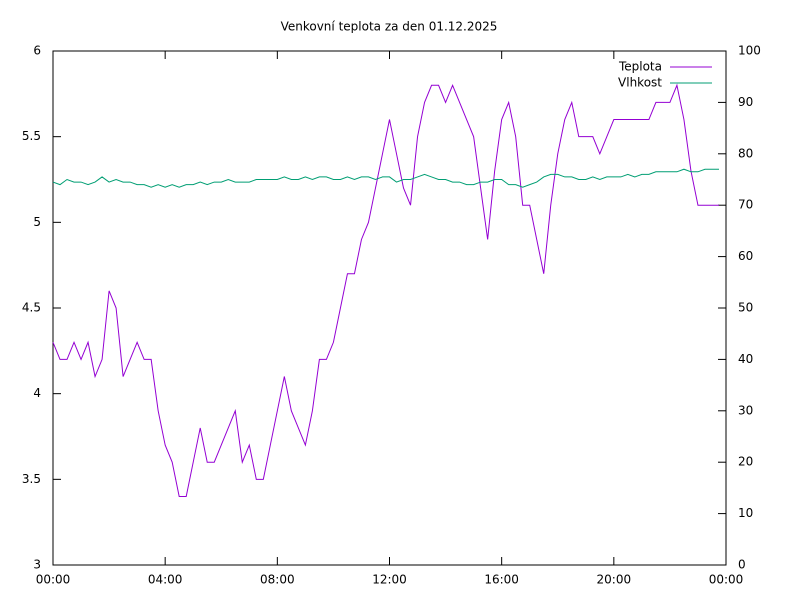 The height and width of the screenshot is (600, 800). What do you see at coordinates (501, 580) in the screenshot?
I see `x-tick-label: 16:00` at bounding box center [501, 580].